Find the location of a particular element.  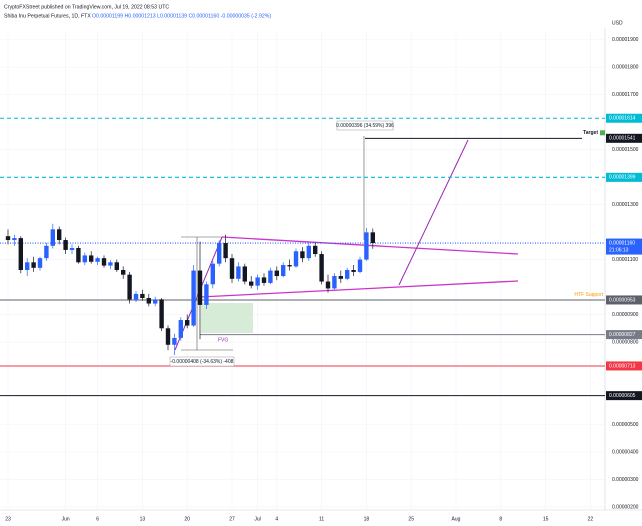

level-label: 0.00000605 is located at coordinates (622, 396).